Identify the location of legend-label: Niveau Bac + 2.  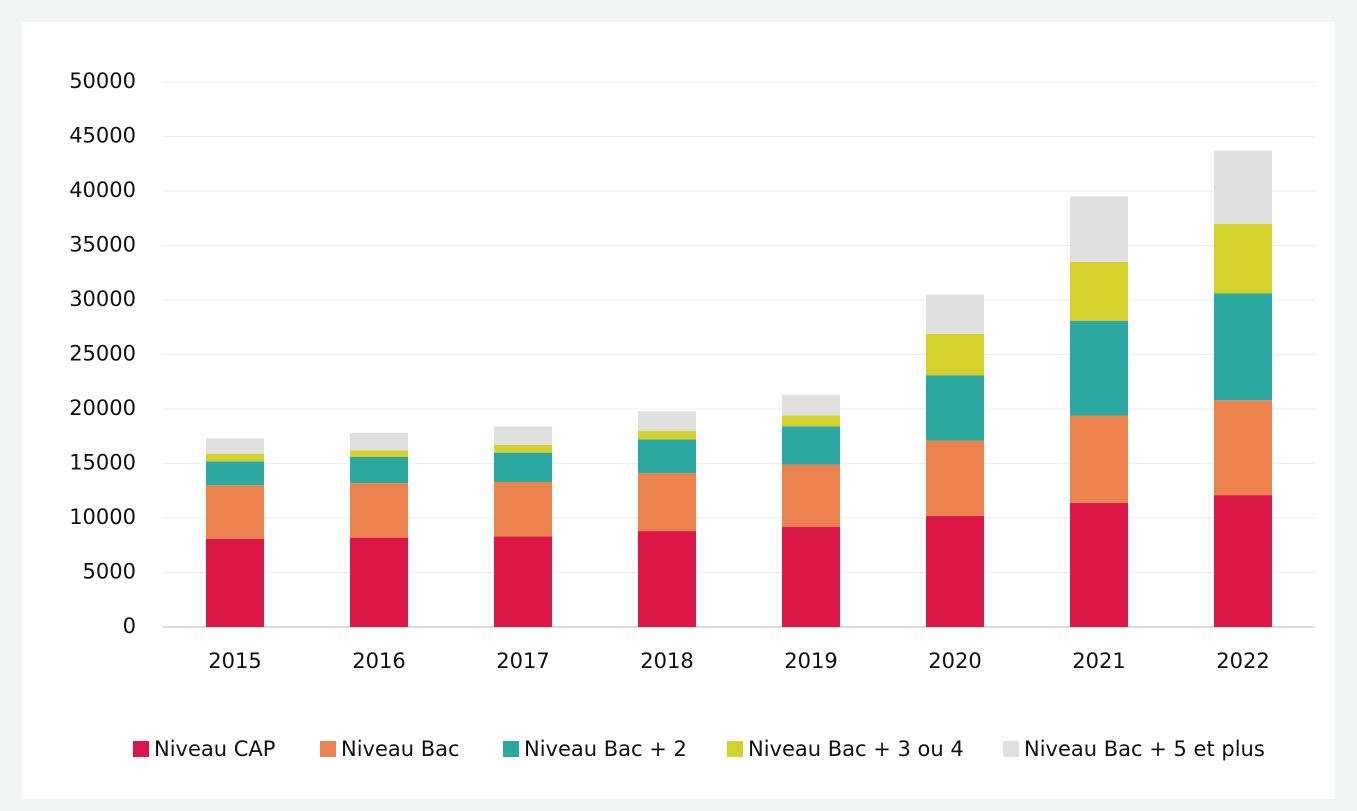
(605, 749).